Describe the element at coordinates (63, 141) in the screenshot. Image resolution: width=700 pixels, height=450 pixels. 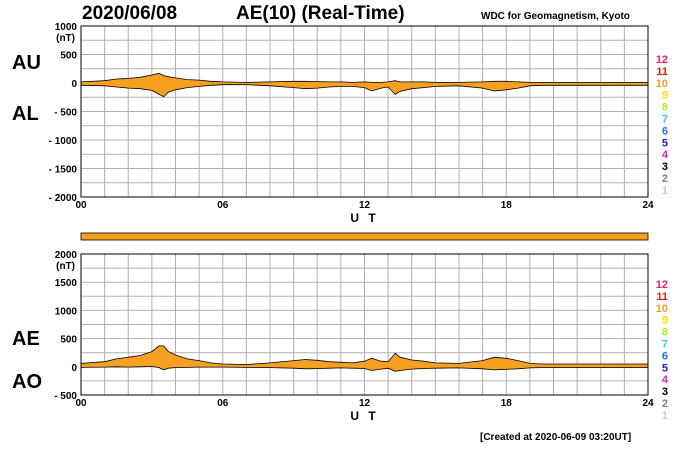
I see `y-tick-label: - 1000` at that location.